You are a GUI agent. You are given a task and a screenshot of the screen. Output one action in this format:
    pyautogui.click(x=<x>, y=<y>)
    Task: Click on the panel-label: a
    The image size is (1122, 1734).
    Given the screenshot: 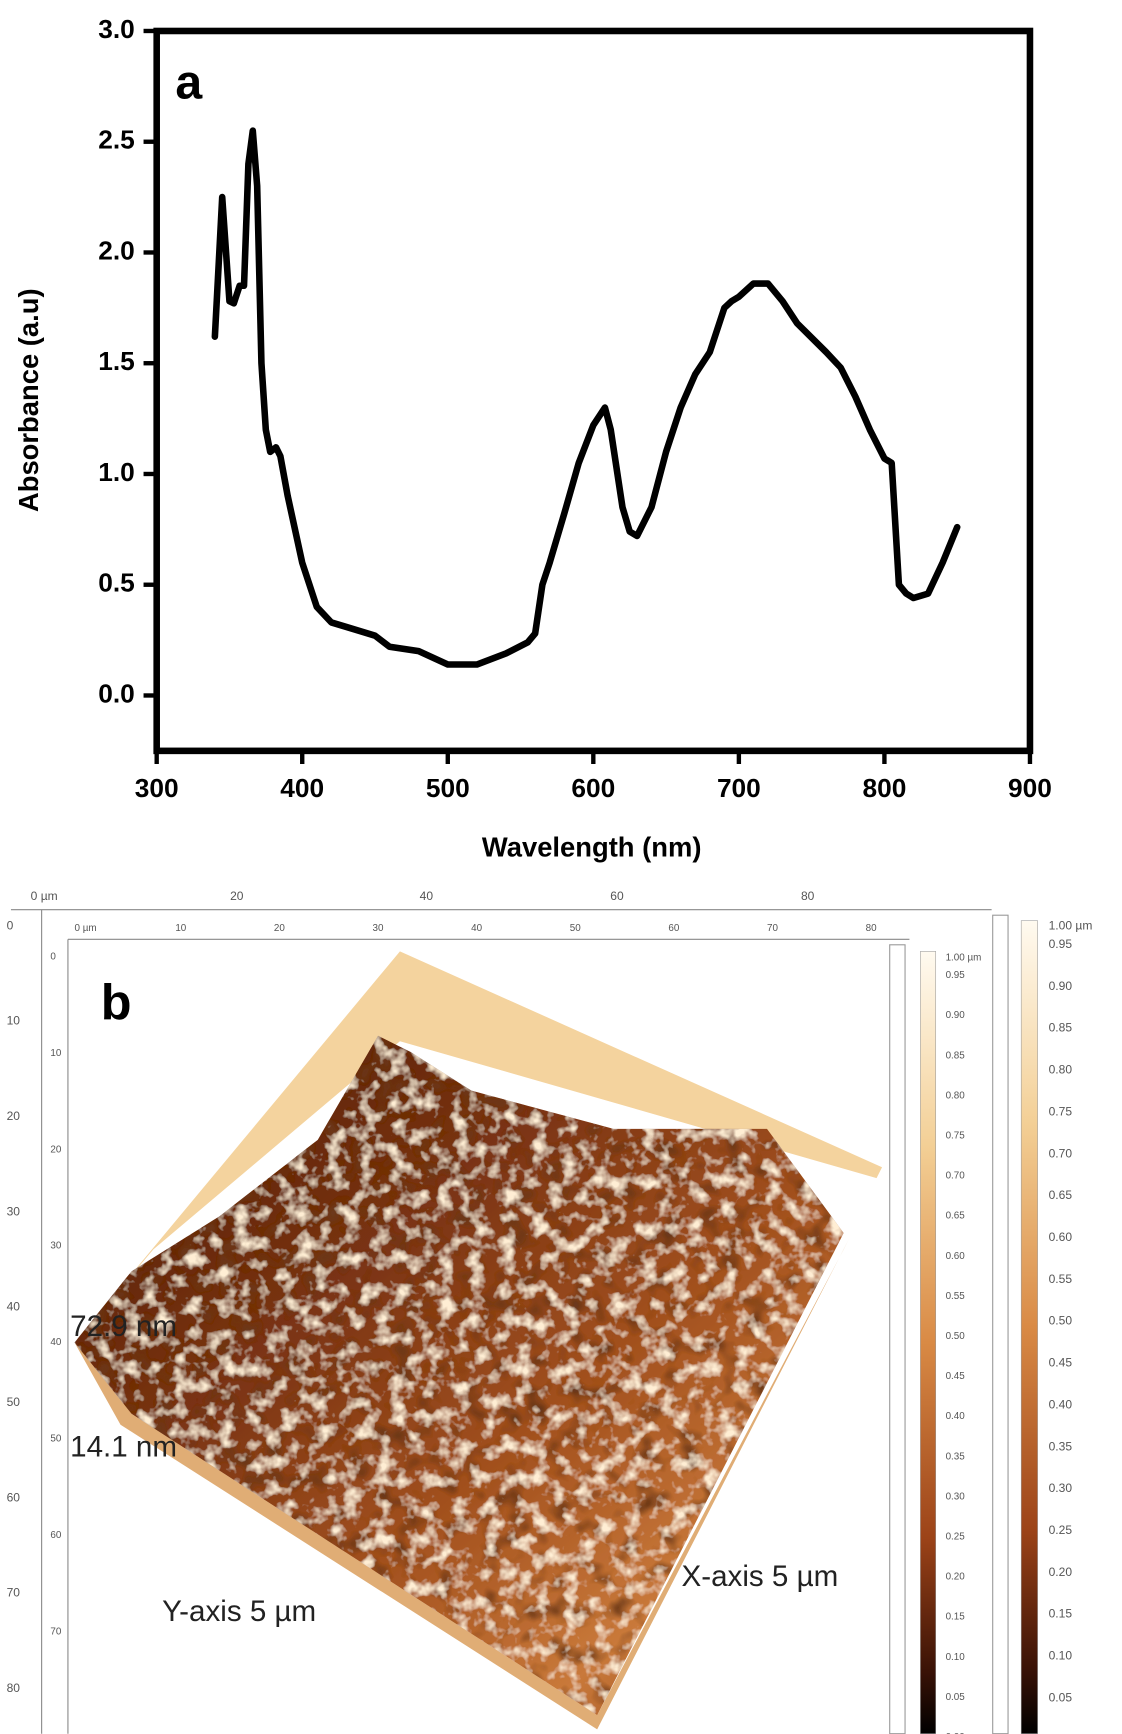 What is the action you would take?
    pyautogui.click(x=189, y=82)
    